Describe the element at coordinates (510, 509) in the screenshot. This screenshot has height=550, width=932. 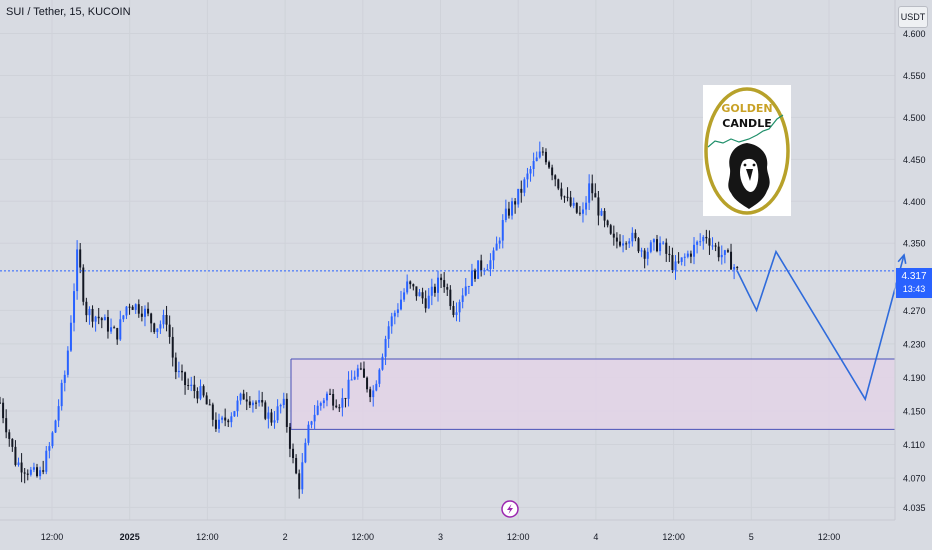
I see `lightning-icon` at that location.